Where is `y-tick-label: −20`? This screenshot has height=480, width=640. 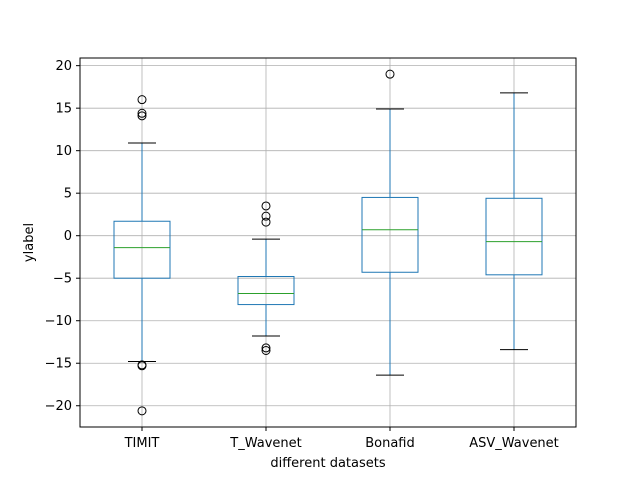 y-tick-label: −20 is located at coordinates (58, 406).